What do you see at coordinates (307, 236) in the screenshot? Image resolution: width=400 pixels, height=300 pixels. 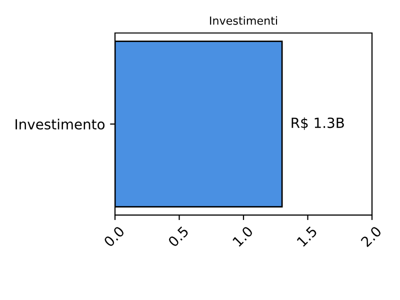 I see `x-tick-label: 1.5` at bounding box center [307, 236].